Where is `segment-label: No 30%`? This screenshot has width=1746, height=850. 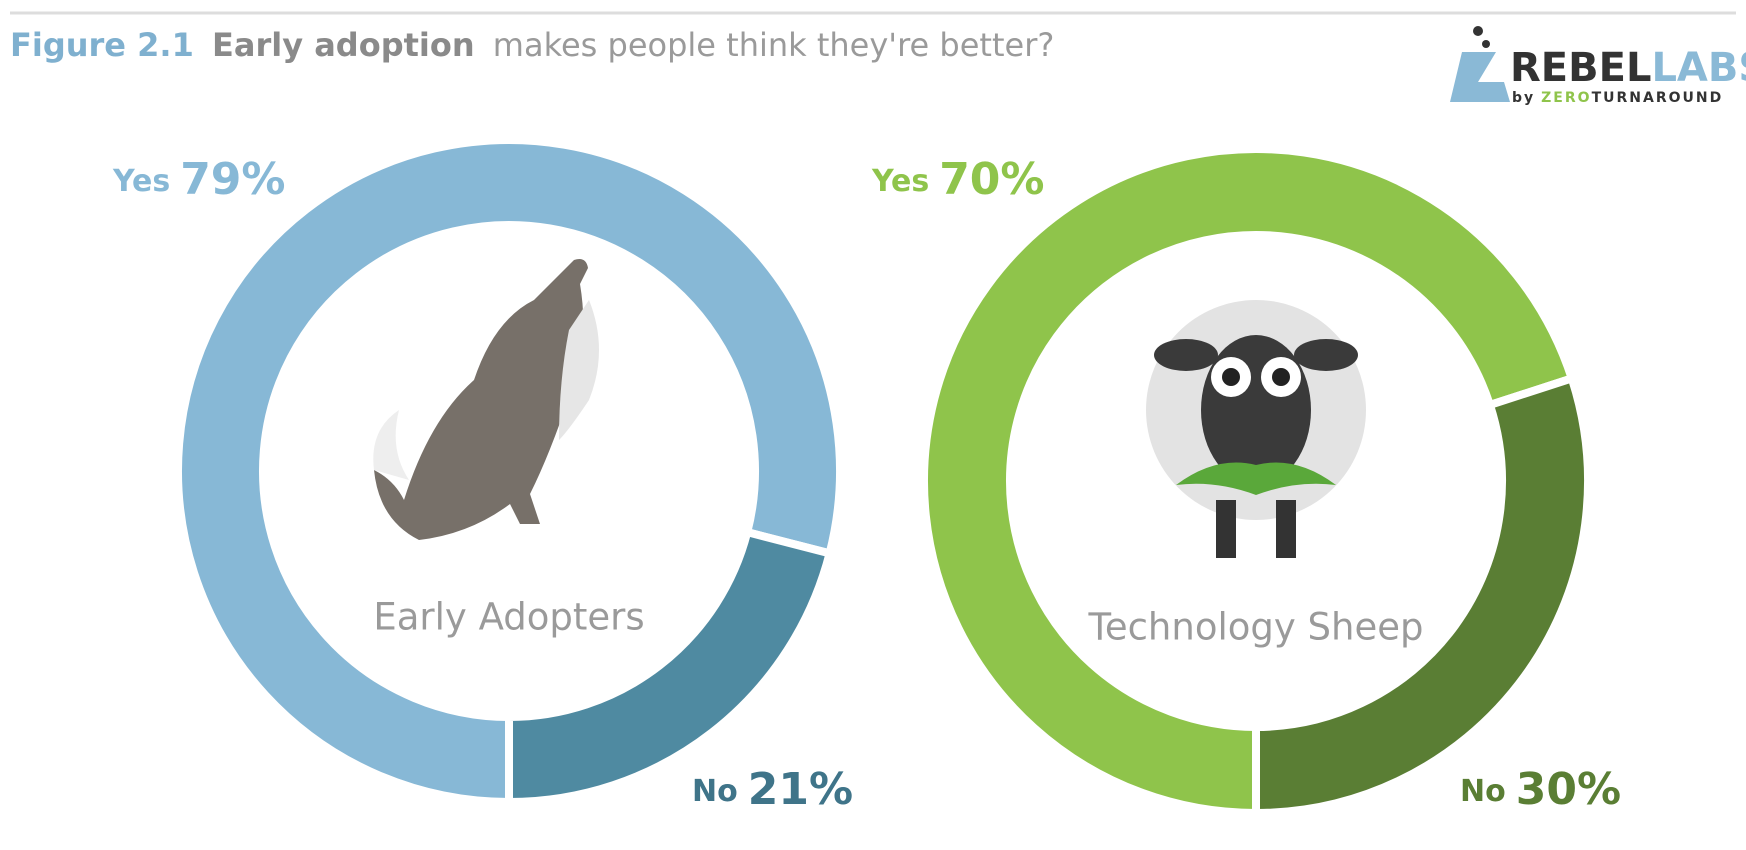 segment-label: No 30% is located at coordinates (1540, 789).